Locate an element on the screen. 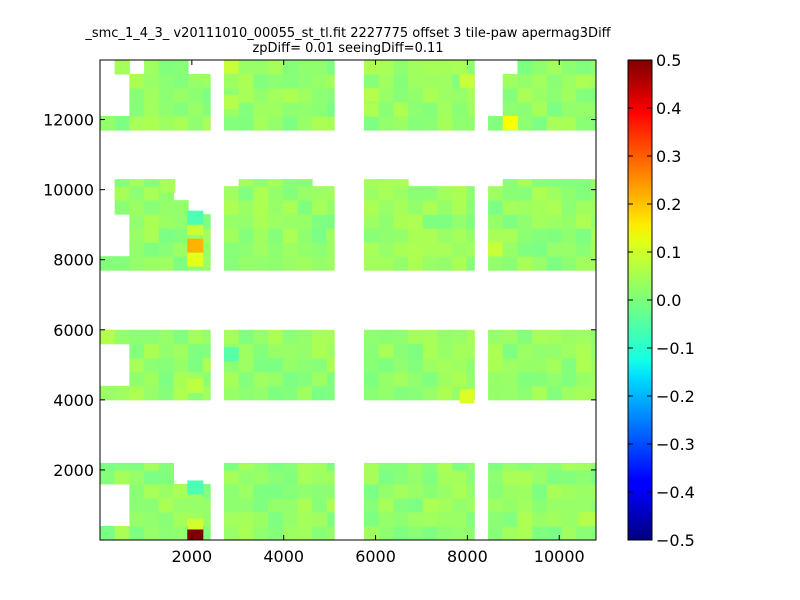 The height and width of the screenshot is (600, 800). colorbar-tick-label: 0.4 is located at coordinates (668, 108).